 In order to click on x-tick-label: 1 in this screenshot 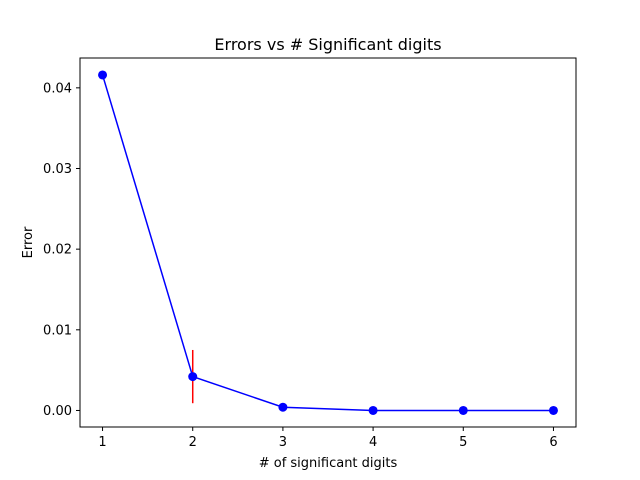, I will do `click(102, 442)`.